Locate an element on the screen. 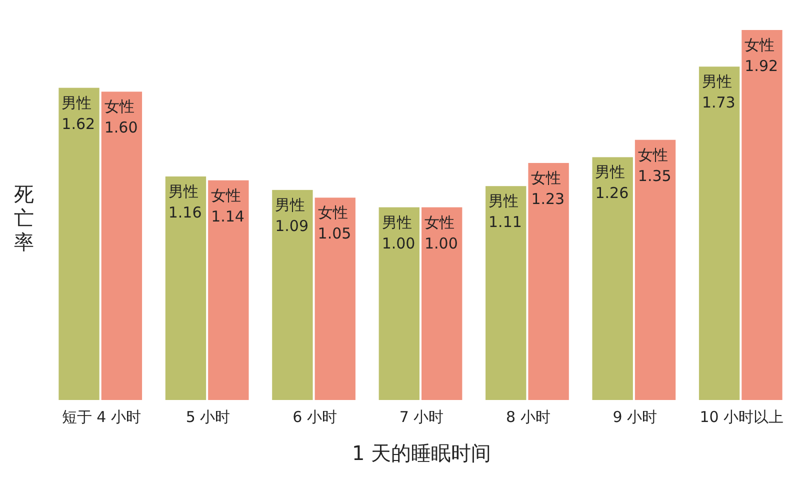  x-tick-label: 10 小时以上 is located at coordinates (742, 417).